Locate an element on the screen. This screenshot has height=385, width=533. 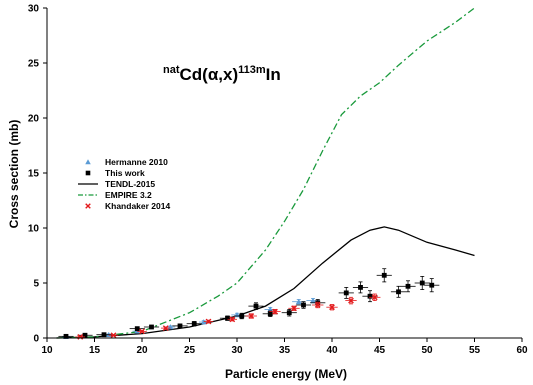
legend-item-this-work: This work is located at coordinates (115, 173).